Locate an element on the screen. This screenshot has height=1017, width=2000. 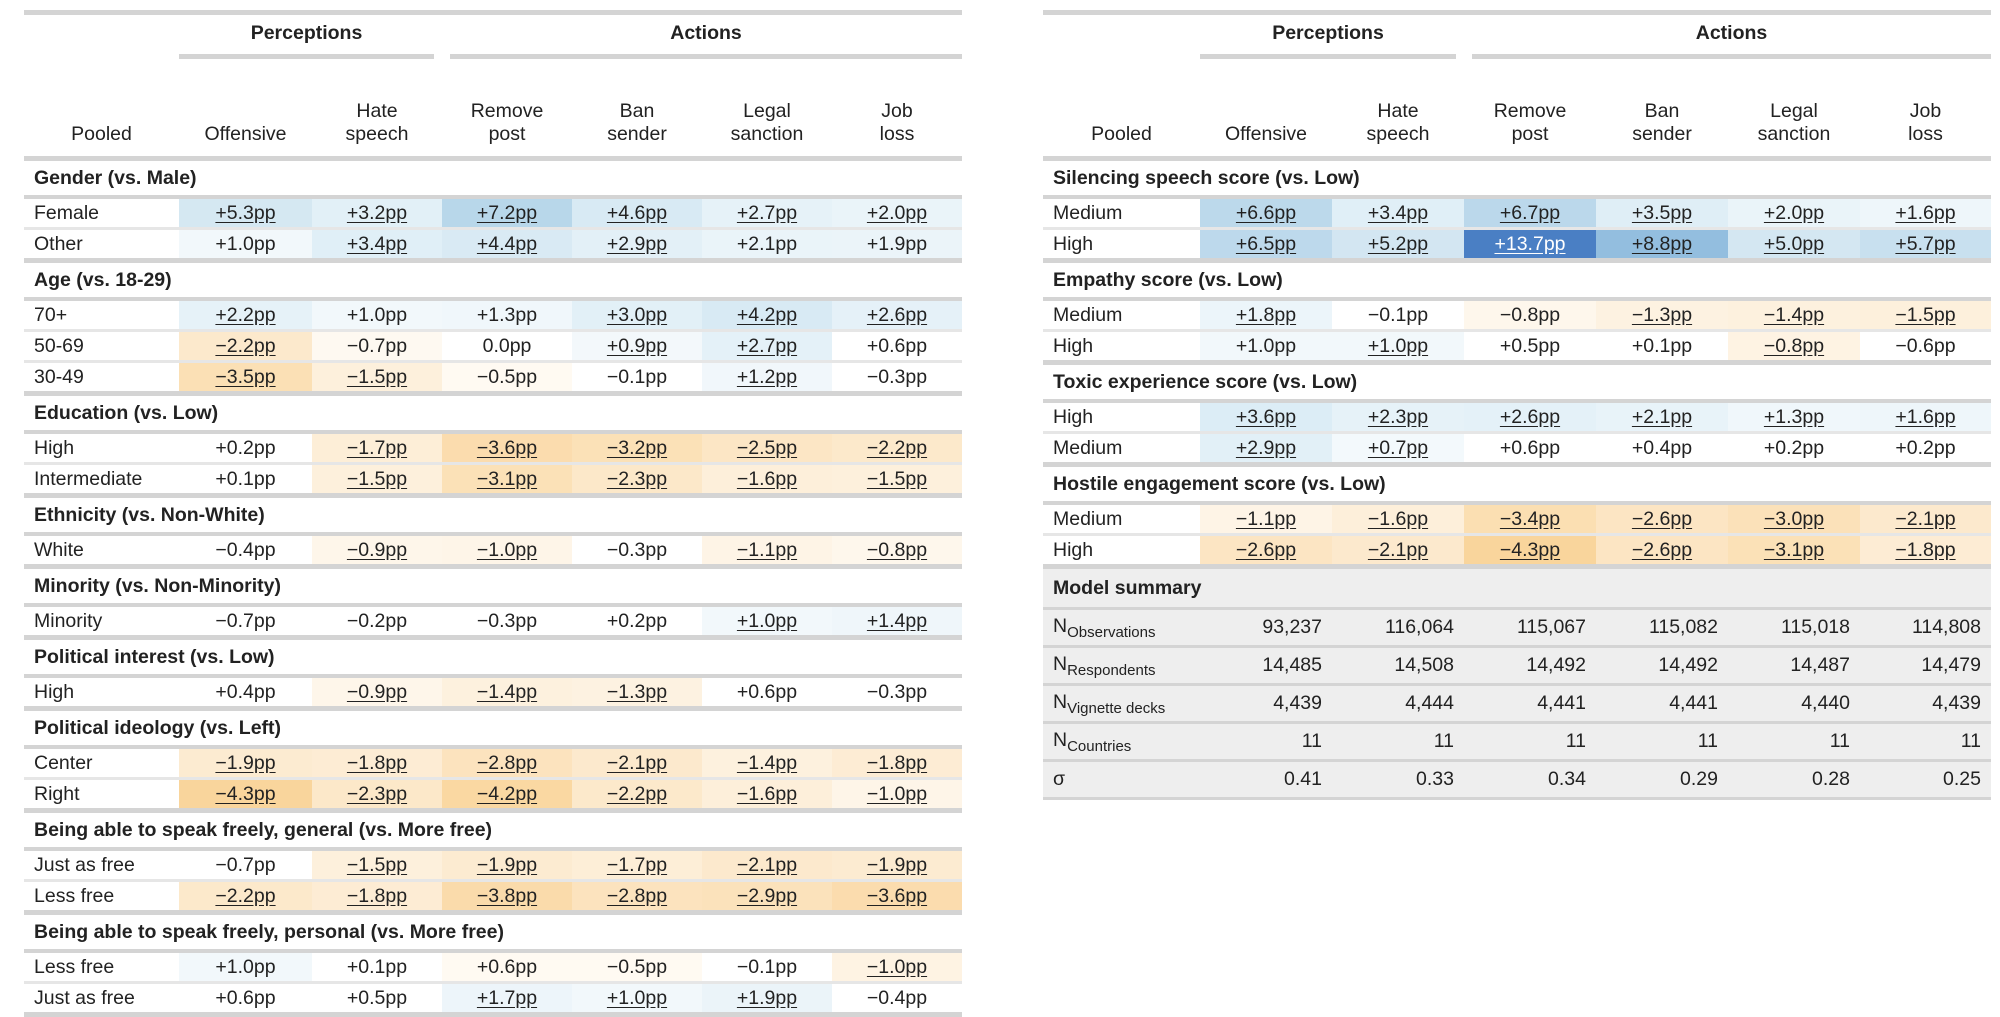
effect-cell: +3.4pp is located at coordinates (377, 245).